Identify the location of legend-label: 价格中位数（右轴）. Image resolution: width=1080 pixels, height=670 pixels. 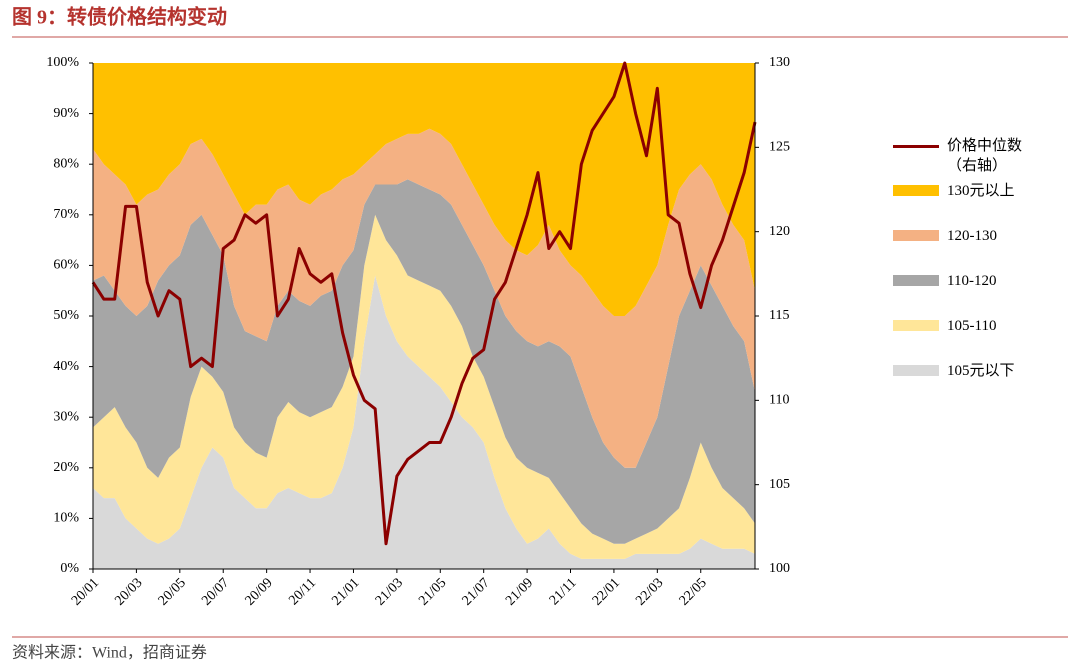
(985, 156).